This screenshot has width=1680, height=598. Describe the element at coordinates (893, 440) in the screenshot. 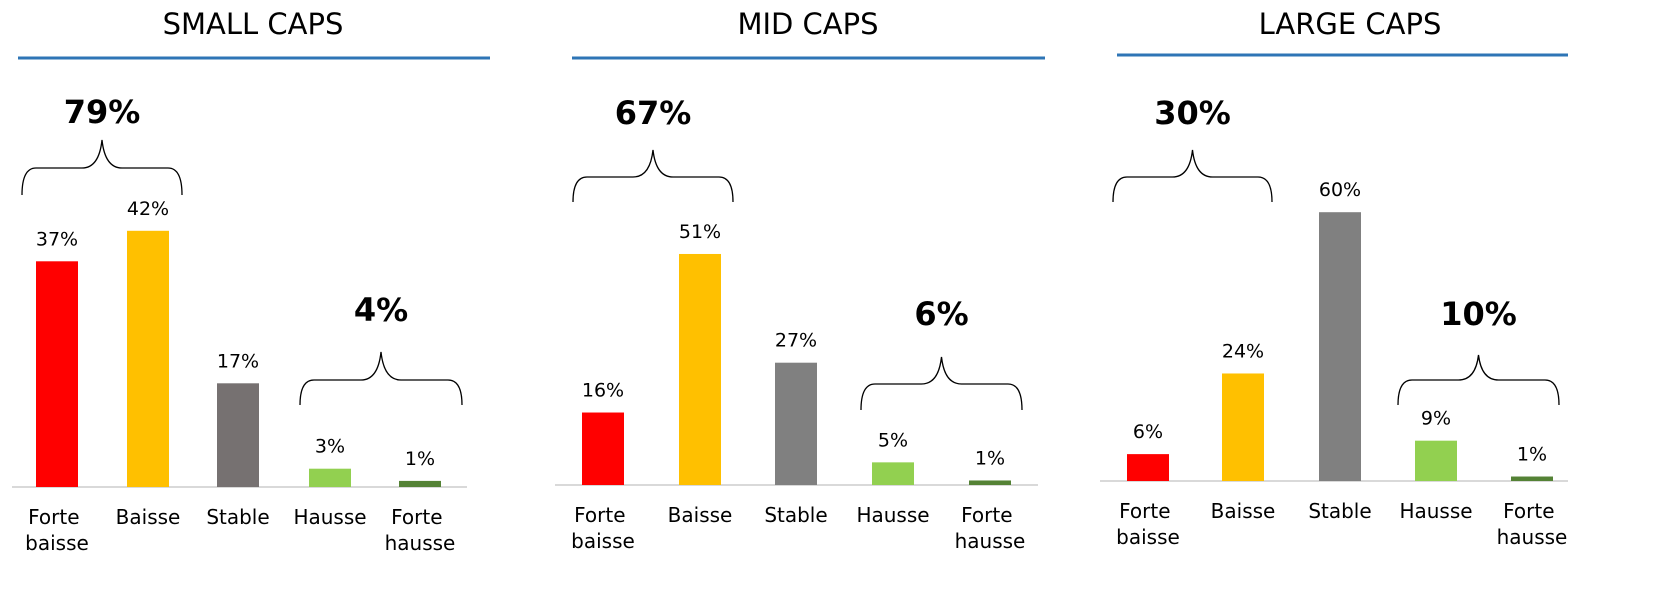

I see `value-label: 5%` at that location.